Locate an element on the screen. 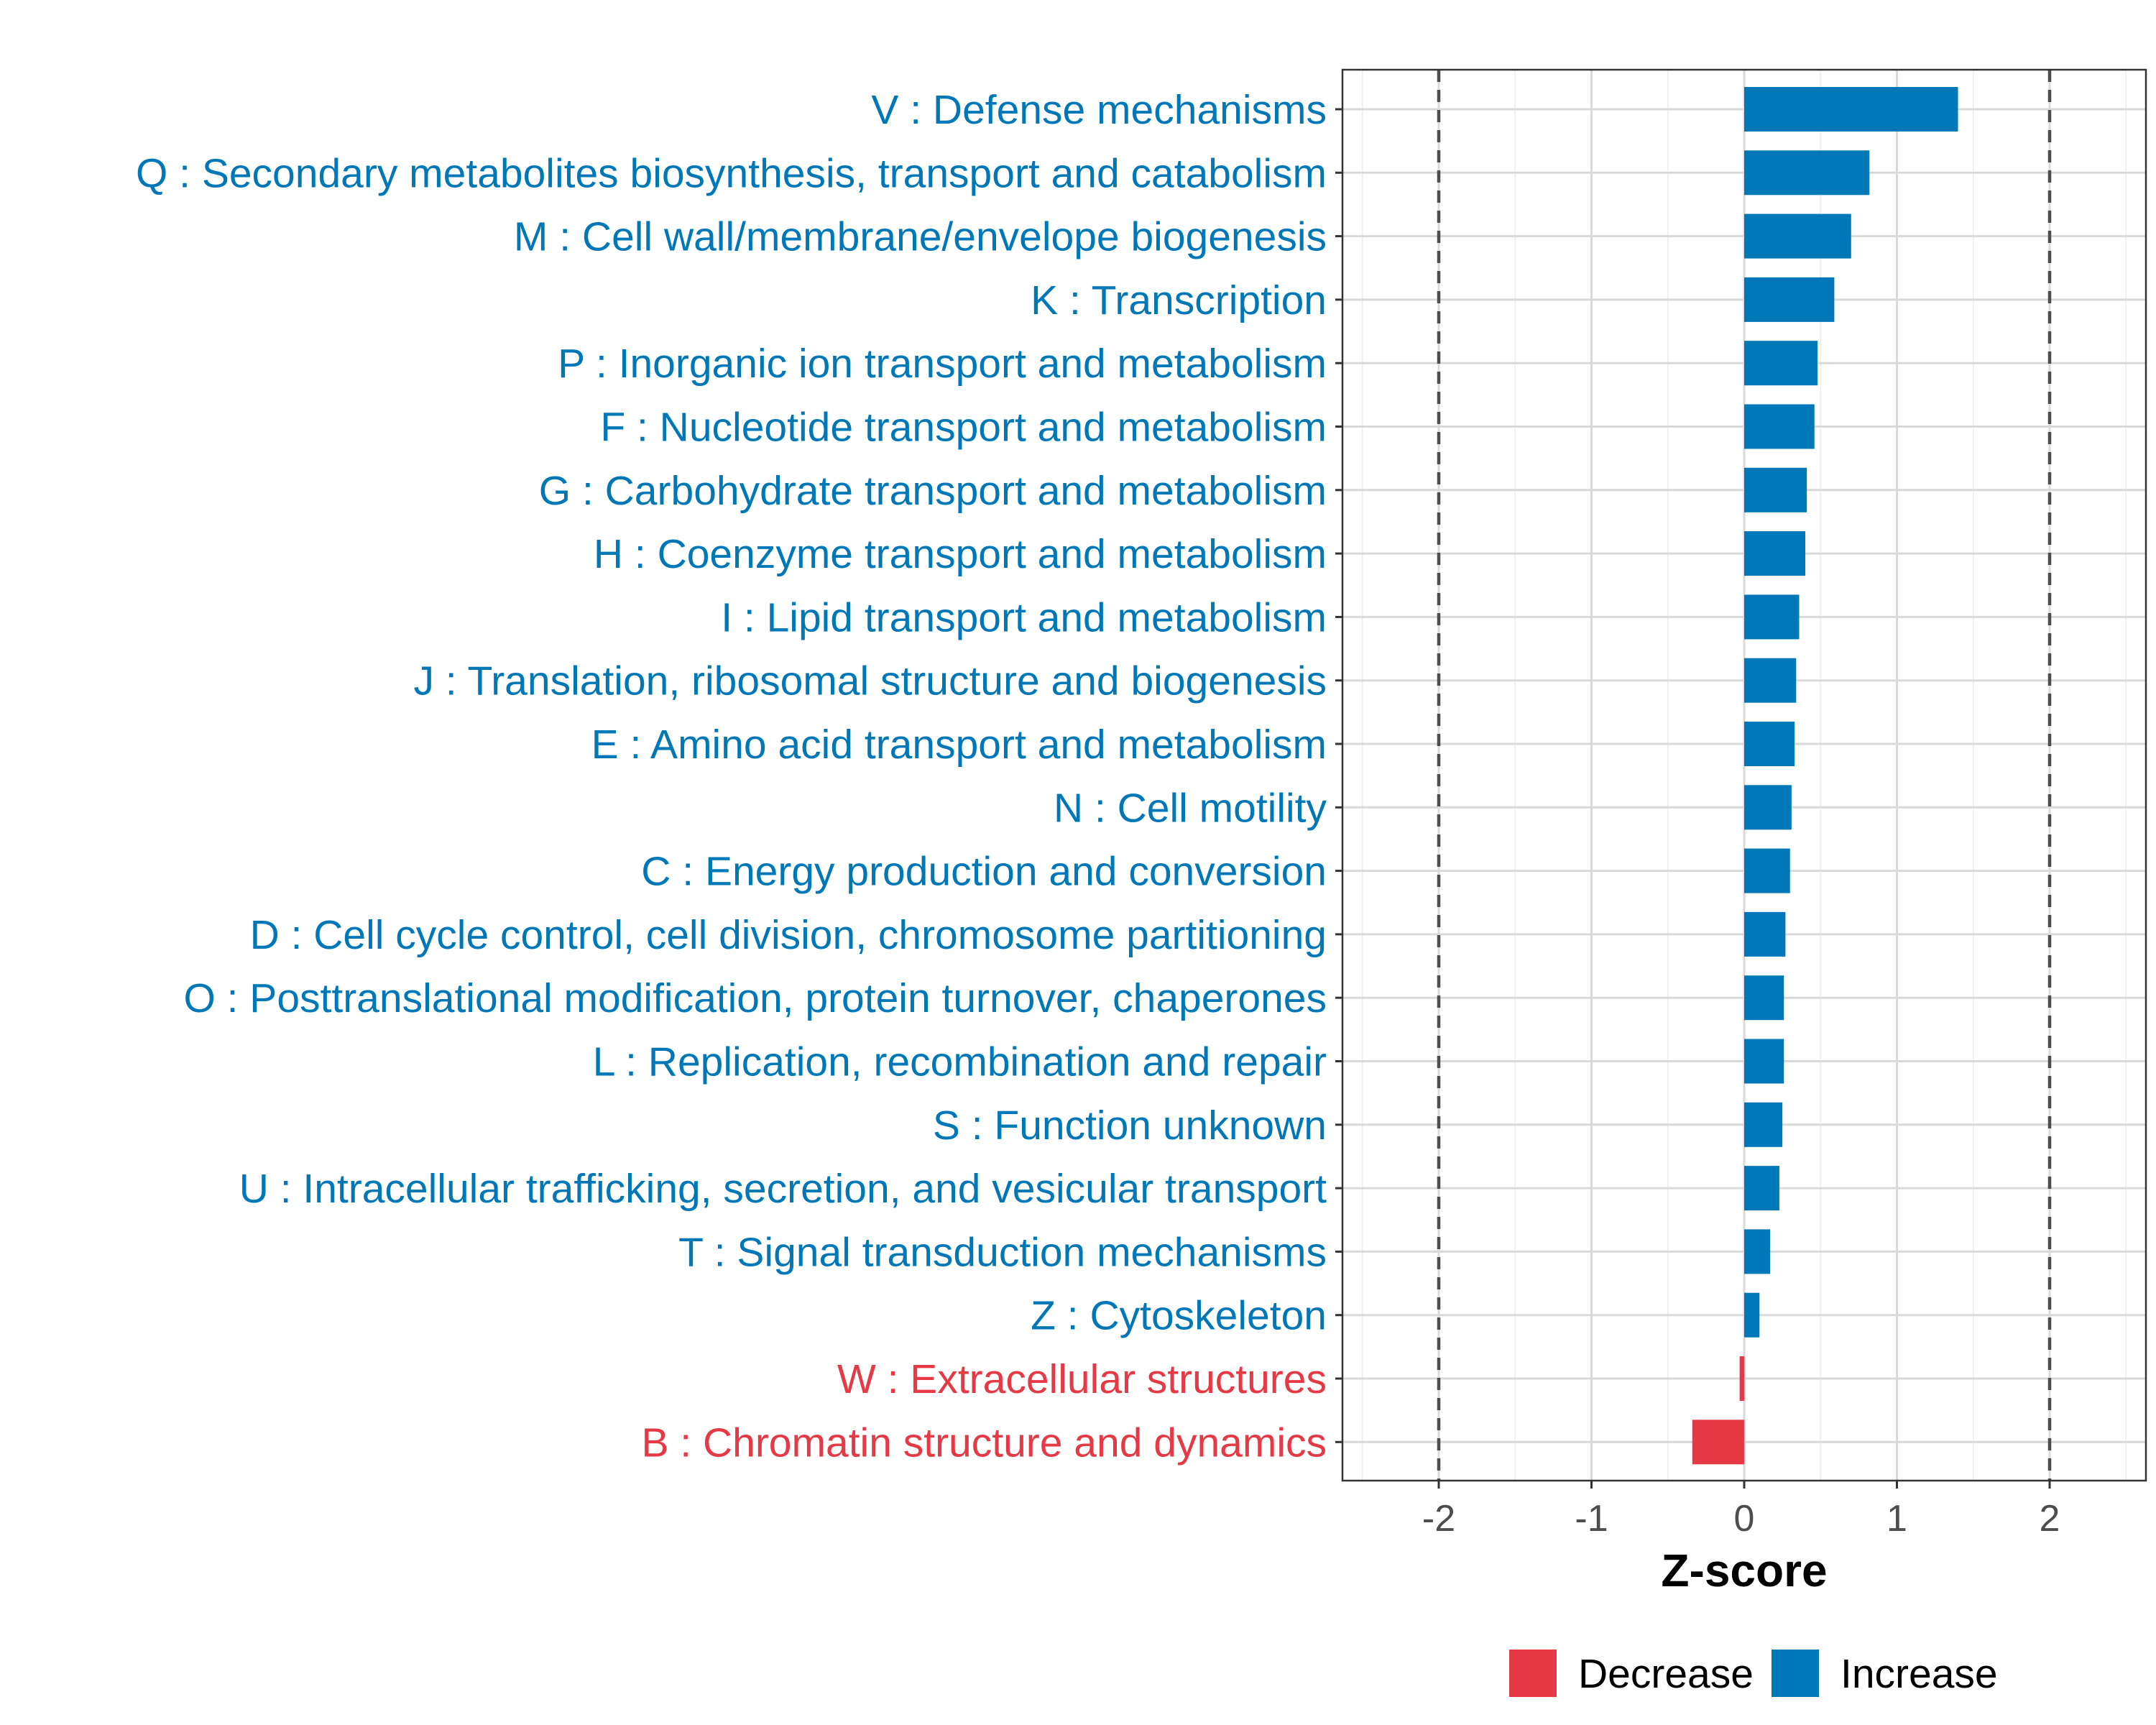 The height and width of the screenshot is (1725, 2156). category-label: H : Coenzyme transport and metabolism is located at coordinates (961, 554).